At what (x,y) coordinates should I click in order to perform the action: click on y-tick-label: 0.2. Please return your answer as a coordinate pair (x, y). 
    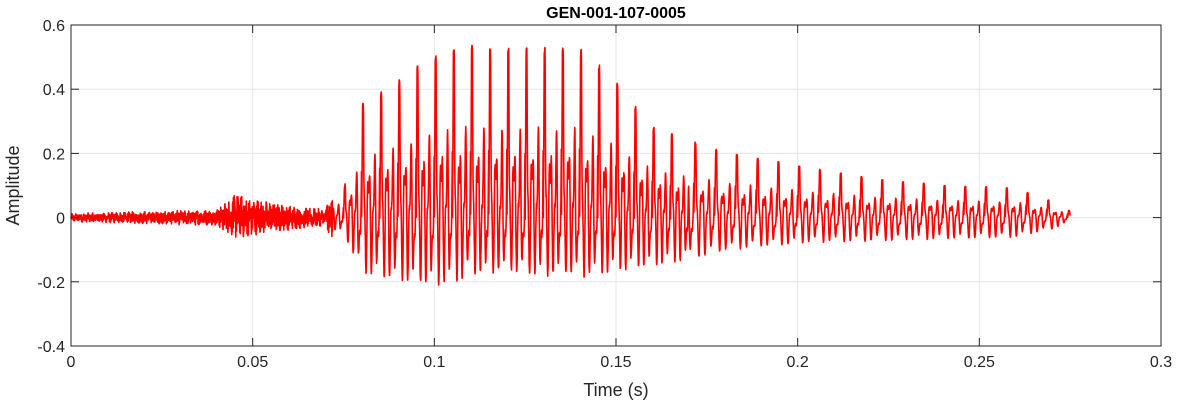
    Looking at the image, I should click on (54, 154).